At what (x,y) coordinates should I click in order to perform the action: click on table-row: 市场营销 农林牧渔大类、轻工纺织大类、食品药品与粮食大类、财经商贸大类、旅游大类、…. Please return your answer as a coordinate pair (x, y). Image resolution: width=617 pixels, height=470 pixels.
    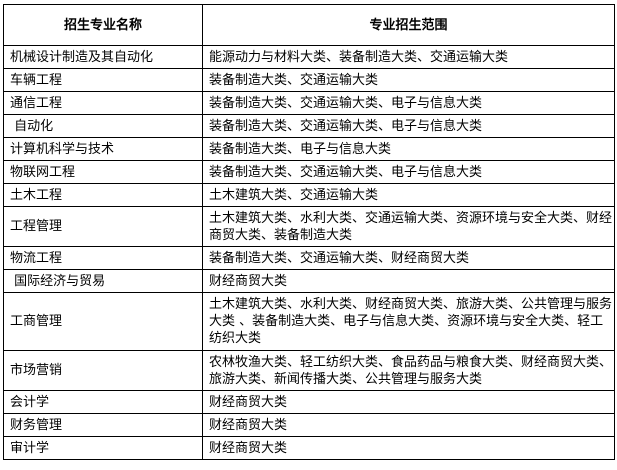
    Looking at the image, I should click on (309, 370).